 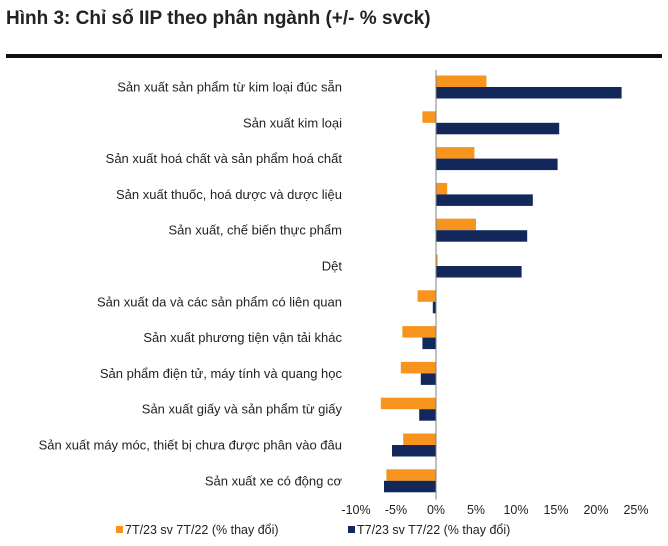 What do you see at coordinates (221, 373) in the screenshot?
I see `category-label: Sản phẩm điện tử, máy tính và quang học` at bounding box center [221, 373].